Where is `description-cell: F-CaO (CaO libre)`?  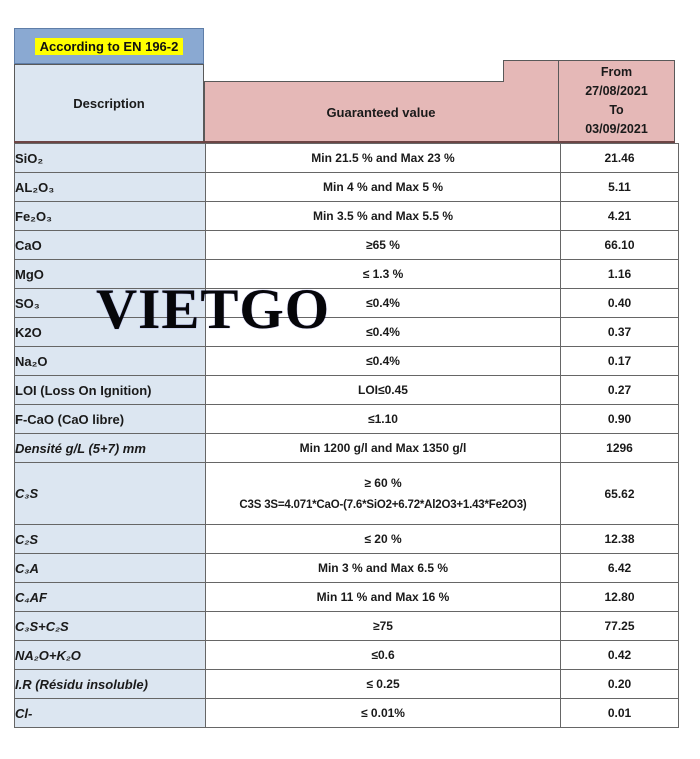
description-cell: F-CaO (CaO libre) is located at coordinates (110, 419).